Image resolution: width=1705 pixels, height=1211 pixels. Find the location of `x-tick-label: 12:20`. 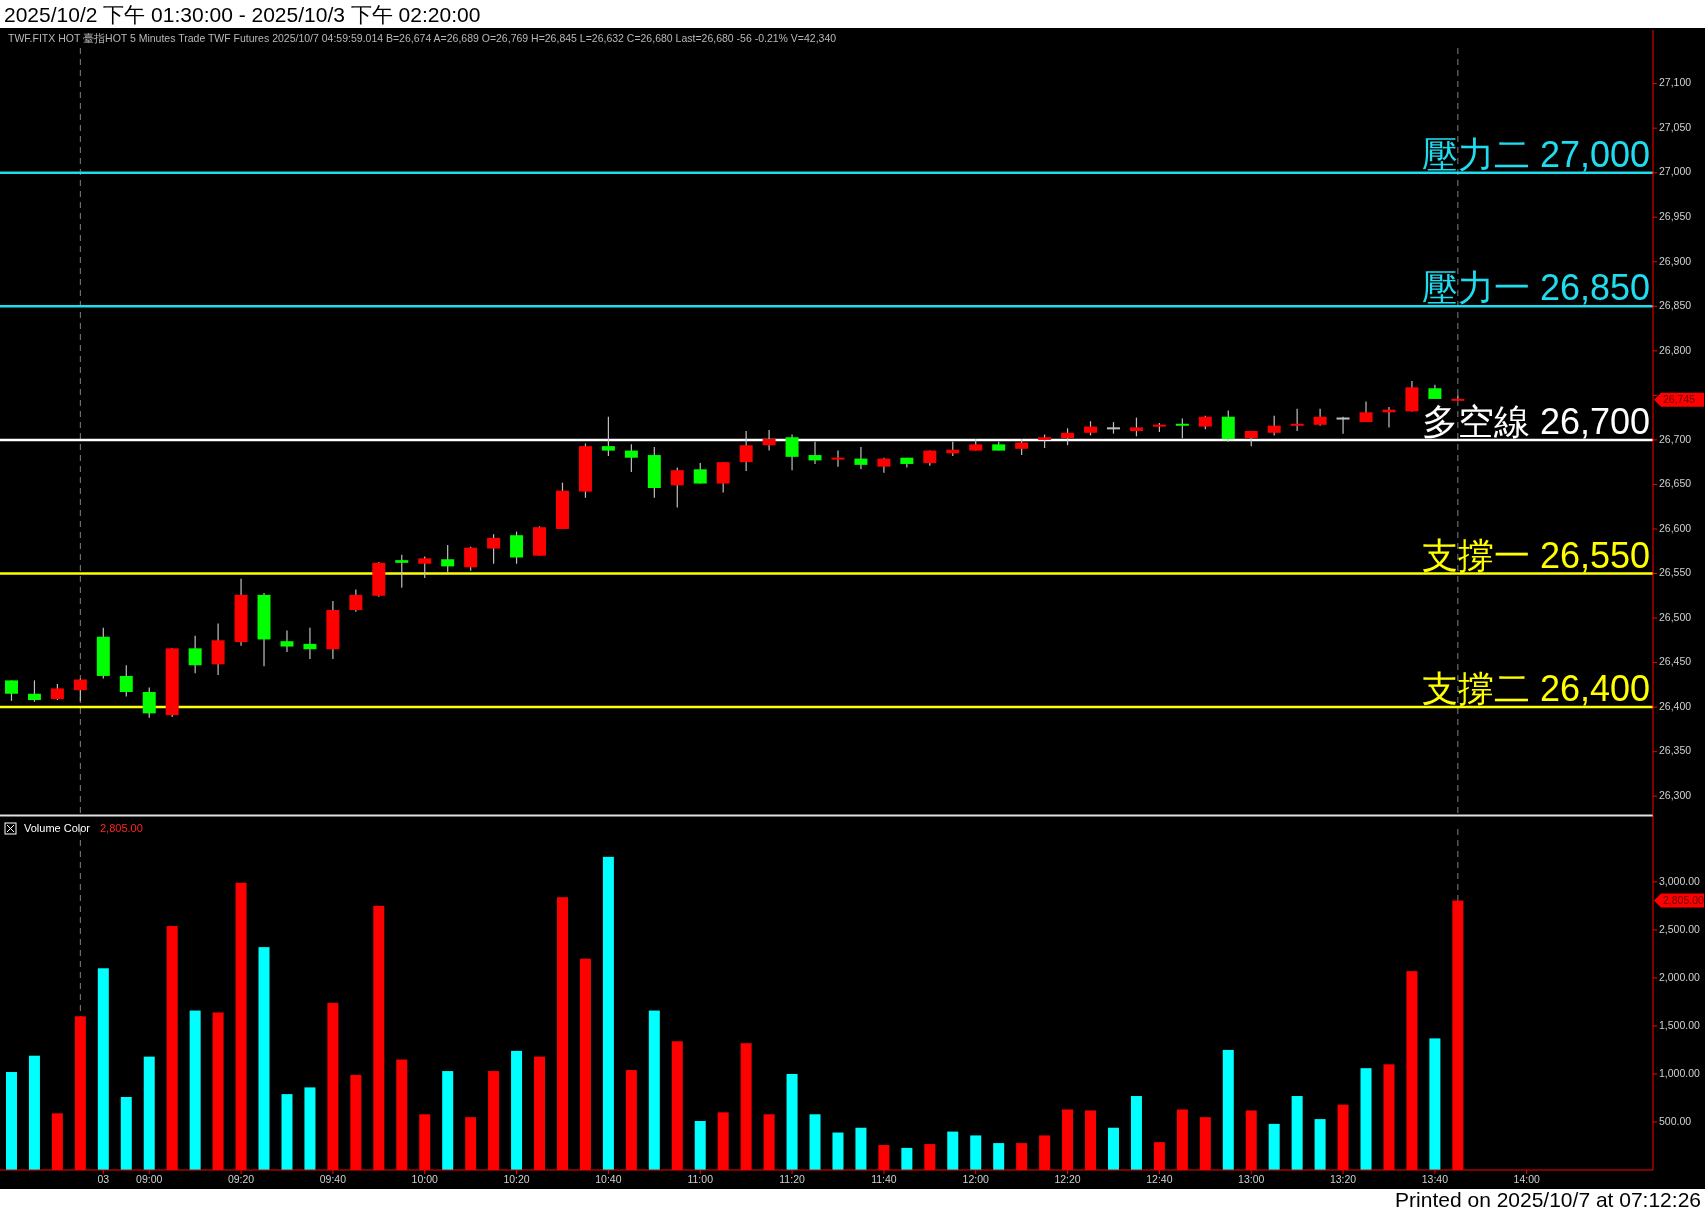

x-tick-label: 12:20 is located at coordinates (1067, 1178).